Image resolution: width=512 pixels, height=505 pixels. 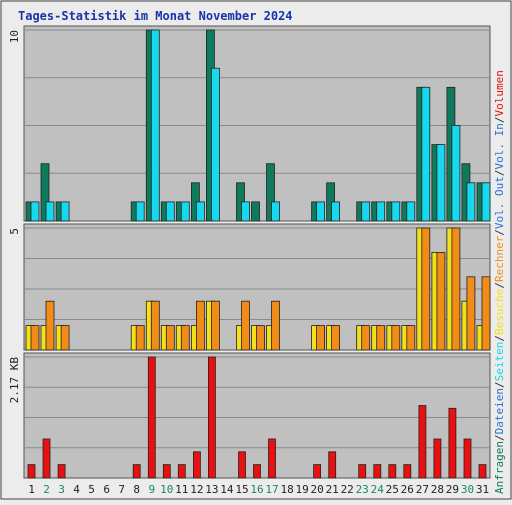 I want to click on x-tick-label-day-5: 5, so click(x=91, y=489).